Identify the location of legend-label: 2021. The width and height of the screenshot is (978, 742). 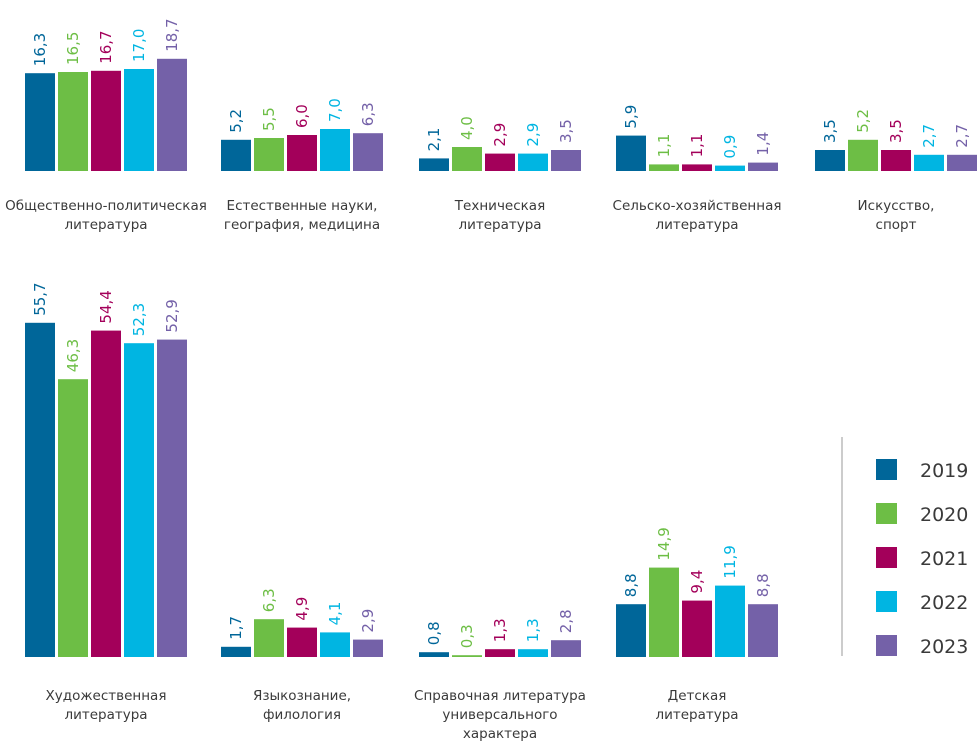
(944, 559).